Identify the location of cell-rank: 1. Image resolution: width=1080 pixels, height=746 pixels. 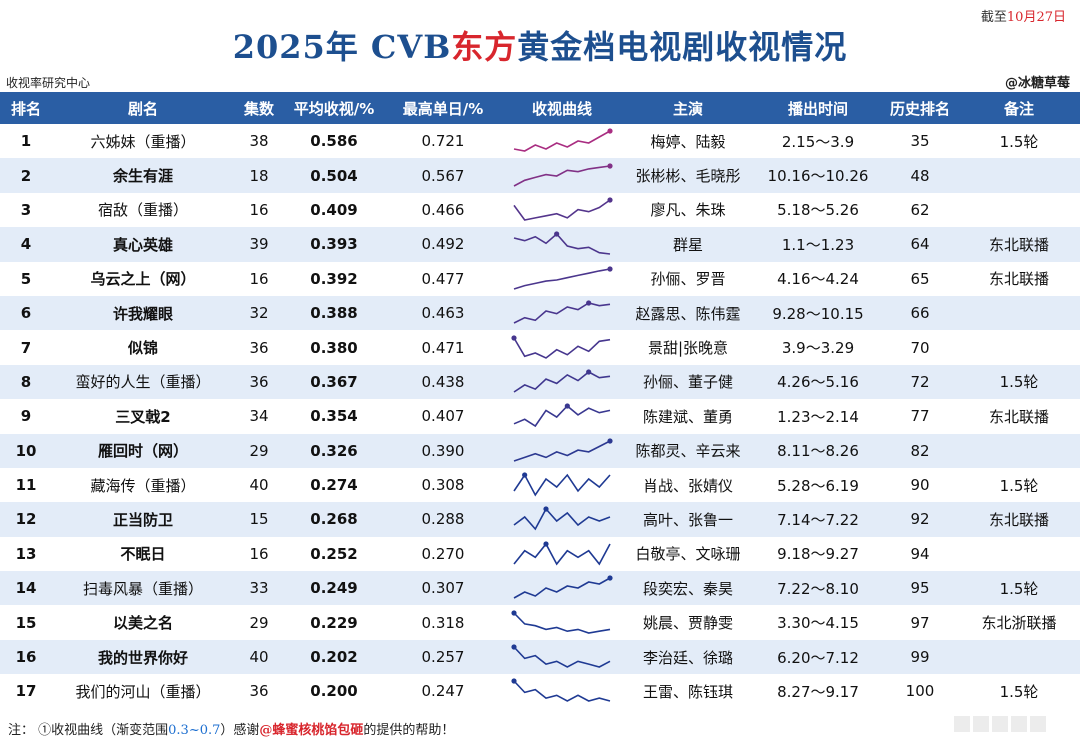
(26, 141).